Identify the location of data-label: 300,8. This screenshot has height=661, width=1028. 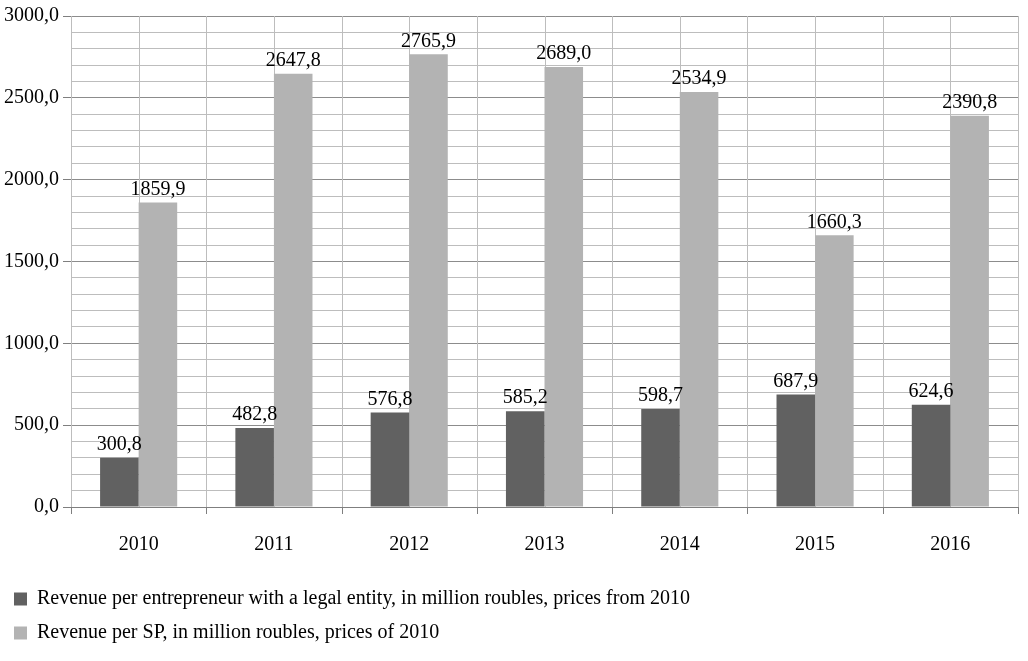
(119, 443).